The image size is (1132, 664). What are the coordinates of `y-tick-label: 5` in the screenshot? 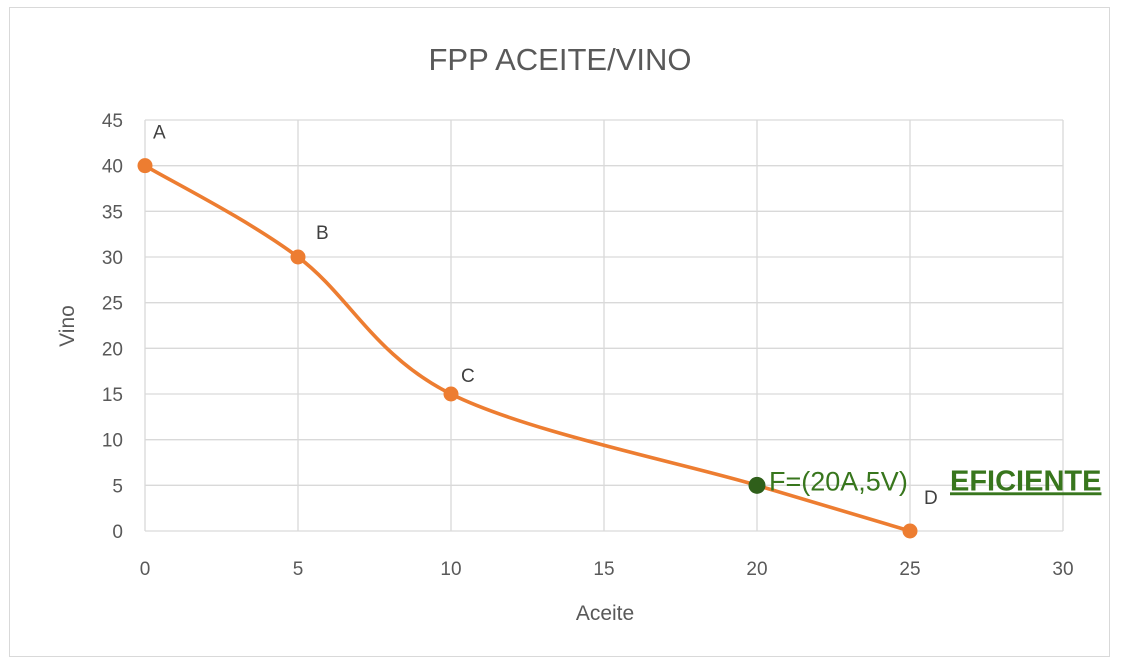 It's located at (117, 486).